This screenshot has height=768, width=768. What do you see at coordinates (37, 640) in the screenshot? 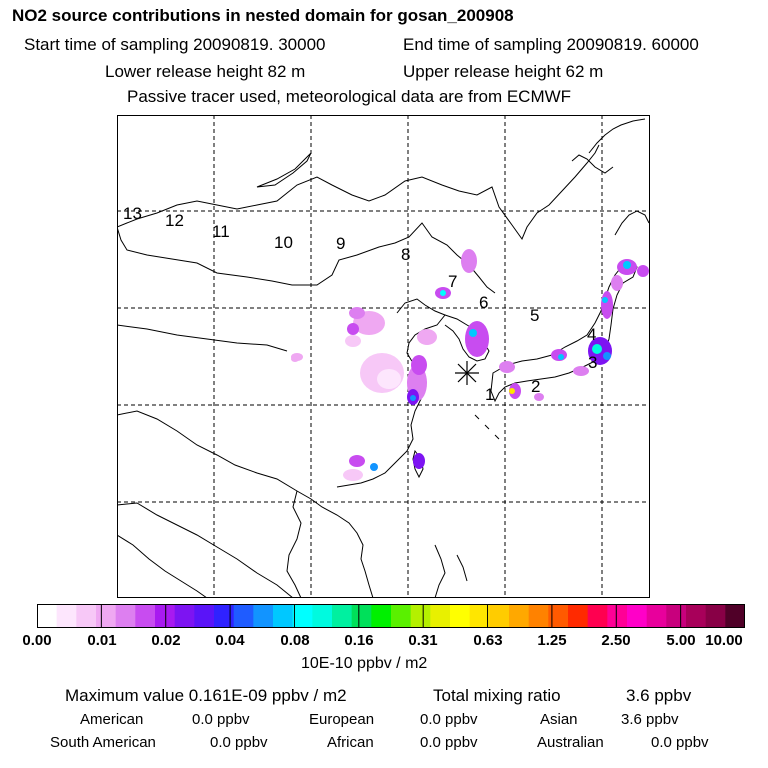
I see `colorbar-tick-label: 0.00` at bounding box center [37, 640].